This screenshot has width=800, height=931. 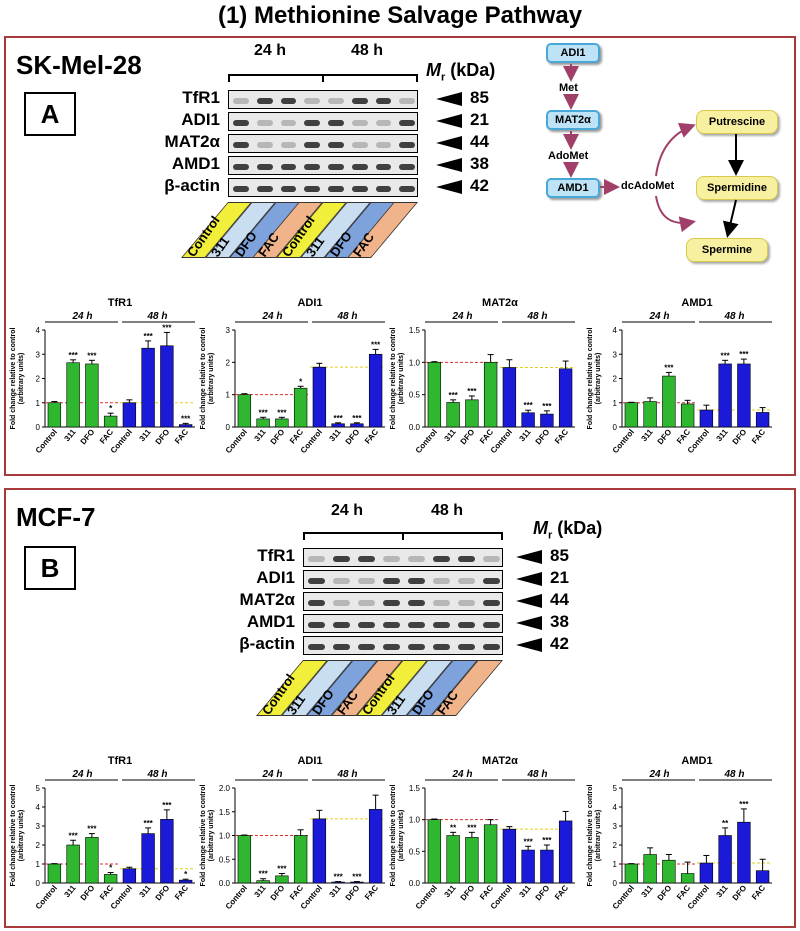 What do you see at coordinates (461, 72) in the screenshot?
I see `mr-header: Mr (kDa)` at bounding box center [461, 72].